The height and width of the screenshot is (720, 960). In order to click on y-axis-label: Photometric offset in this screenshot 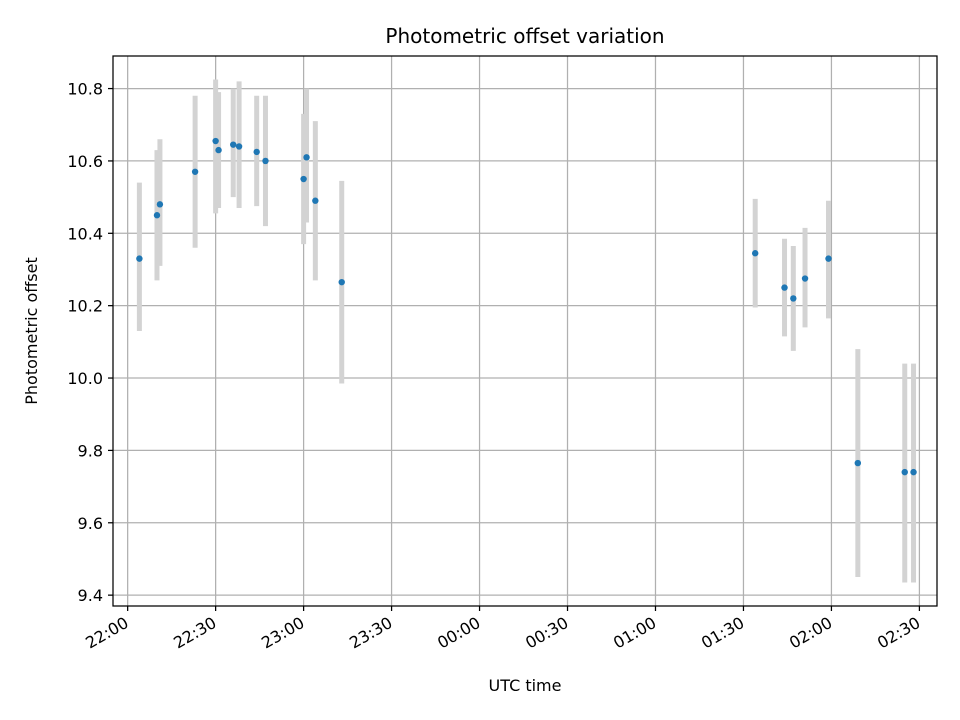, I will do `click(31, 331)`.